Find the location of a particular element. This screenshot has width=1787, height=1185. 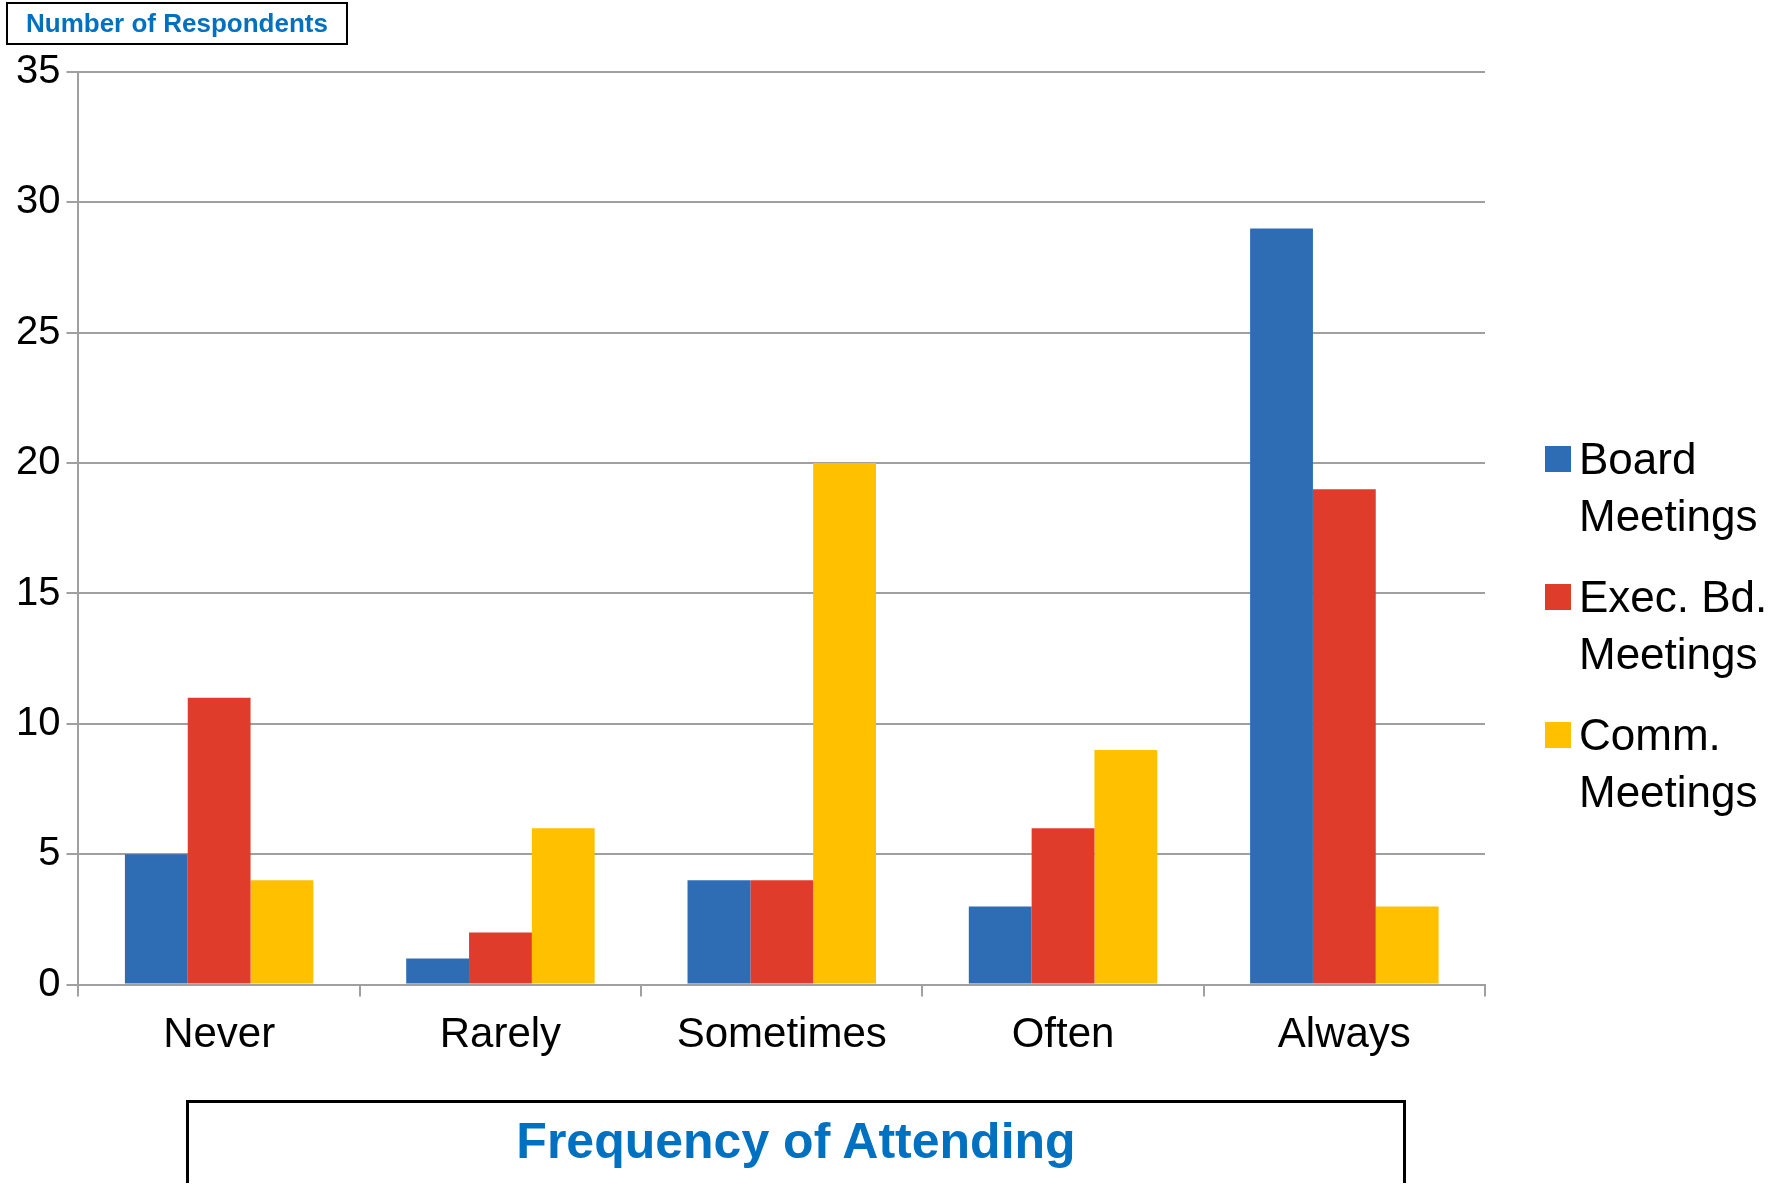

y-tick-label: 10 is located at coordinates (38, 720).